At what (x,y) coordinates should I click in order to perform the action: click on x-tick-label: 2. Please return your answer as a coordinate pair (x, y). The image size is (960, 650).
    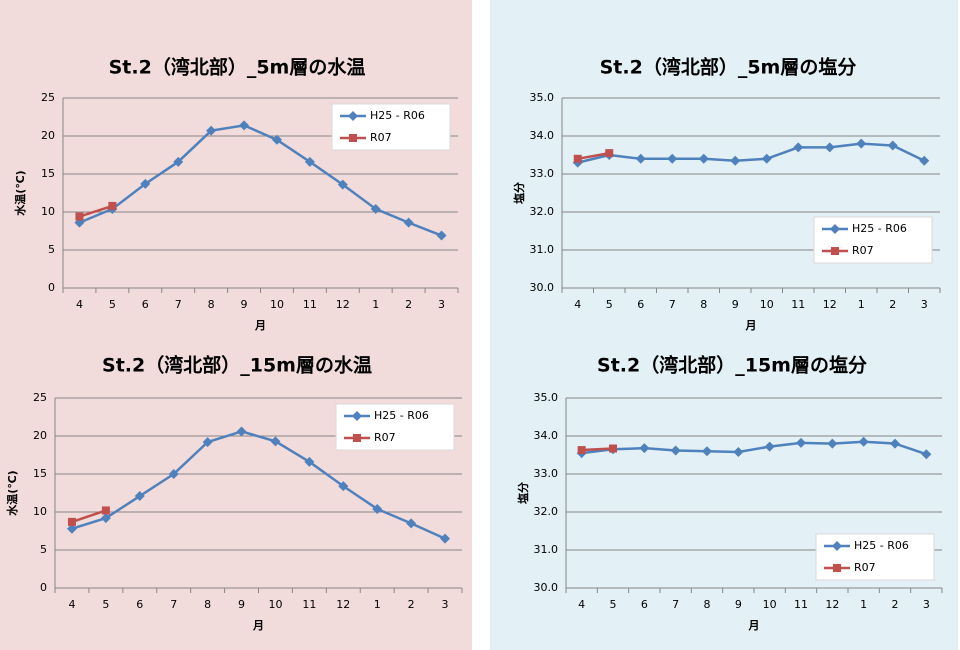
    Looking at the image, I should click on (411, 604).